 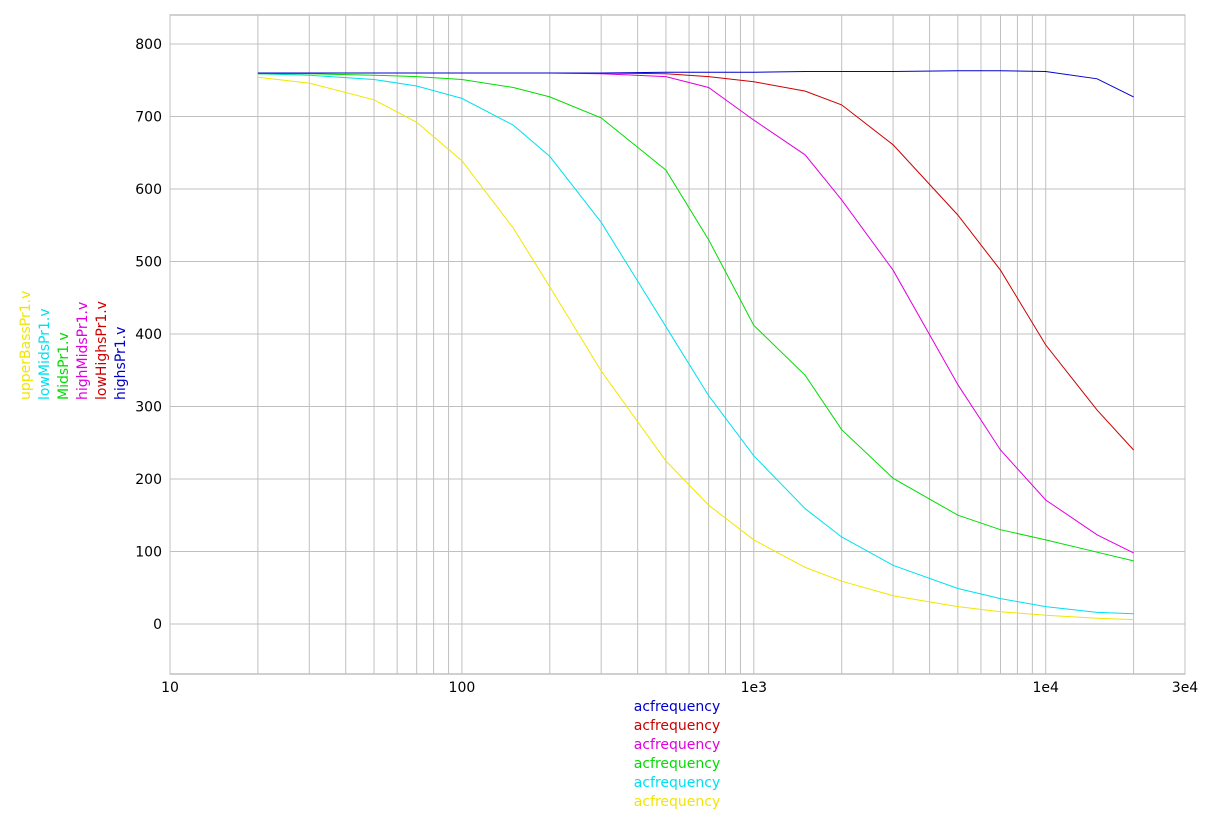 What do you see at coordinates (148, 480) in the screenshot?
I see `y-tick-label: 200` at bounding box center [148, 480].